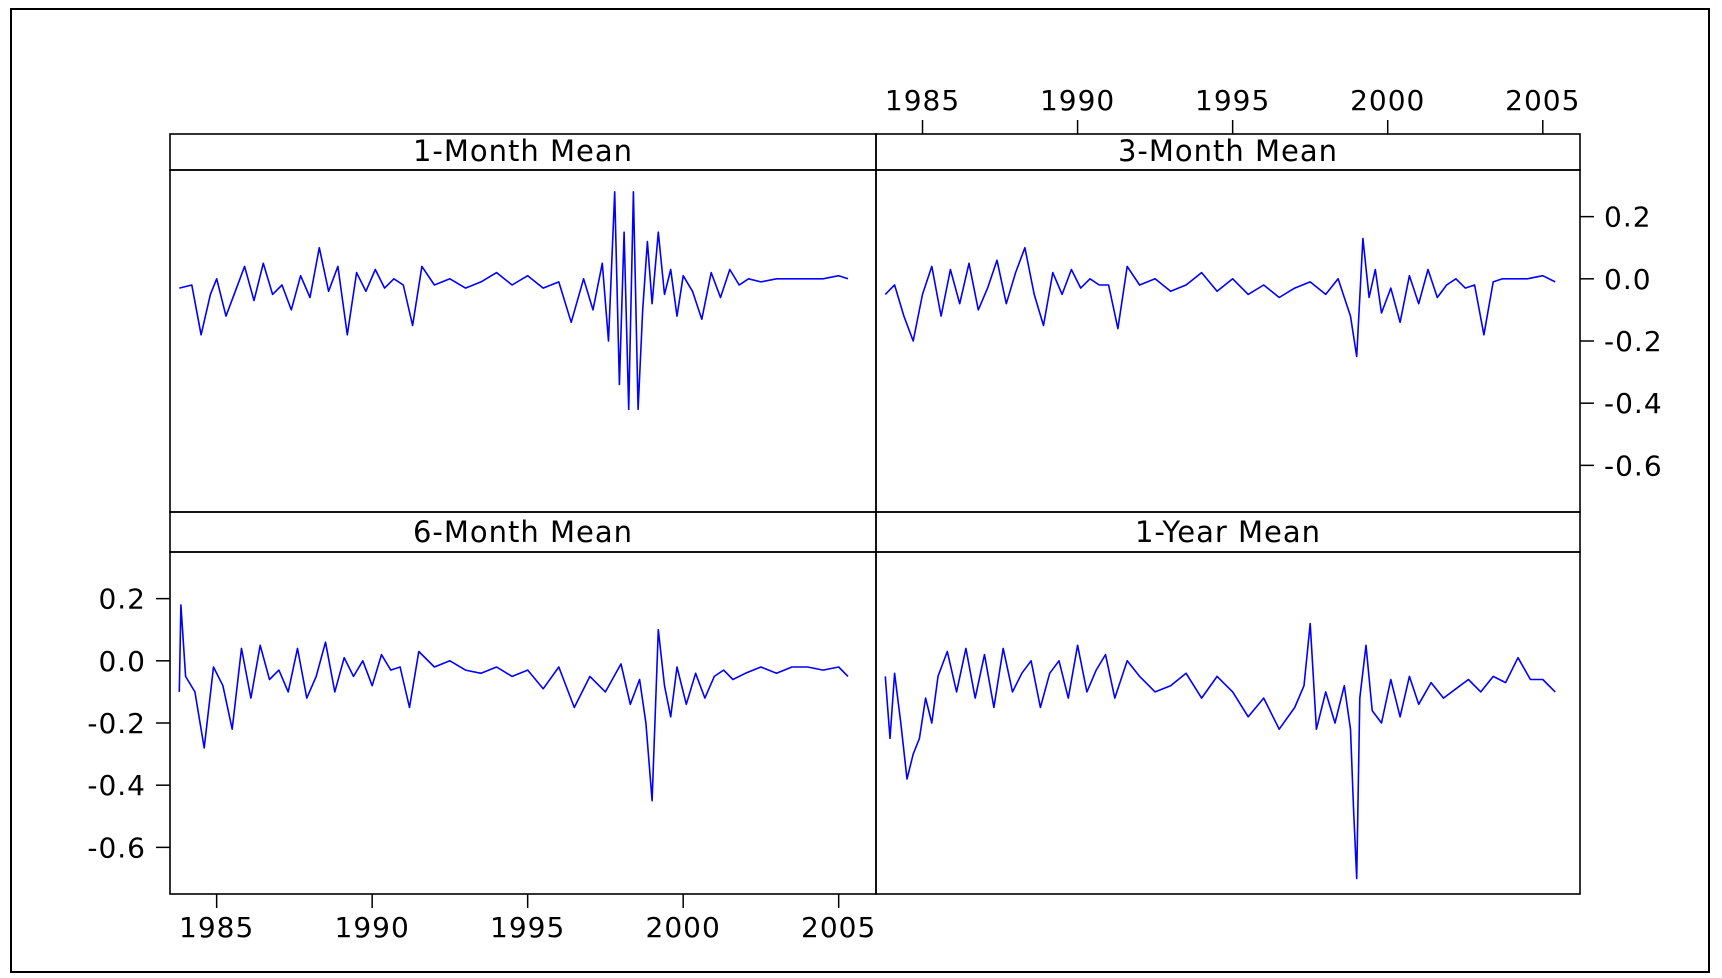 The width and height of the screenshot is (1722, 978). Describe the element at coordinates (122, 661) in the screenshot. I see `y-tick-label-left-1: 0.0` at that location.